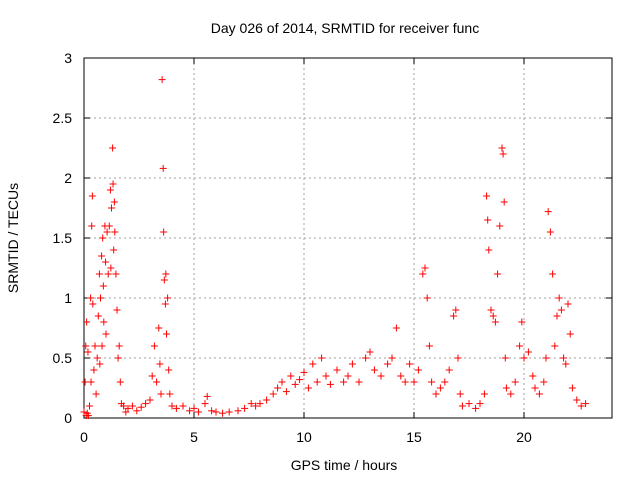 The image size is (640, 480). What do you see at coordinates (68, 58) in the screenshot?
I see `y-tick-label: 3` at bounding box center [68, 58].